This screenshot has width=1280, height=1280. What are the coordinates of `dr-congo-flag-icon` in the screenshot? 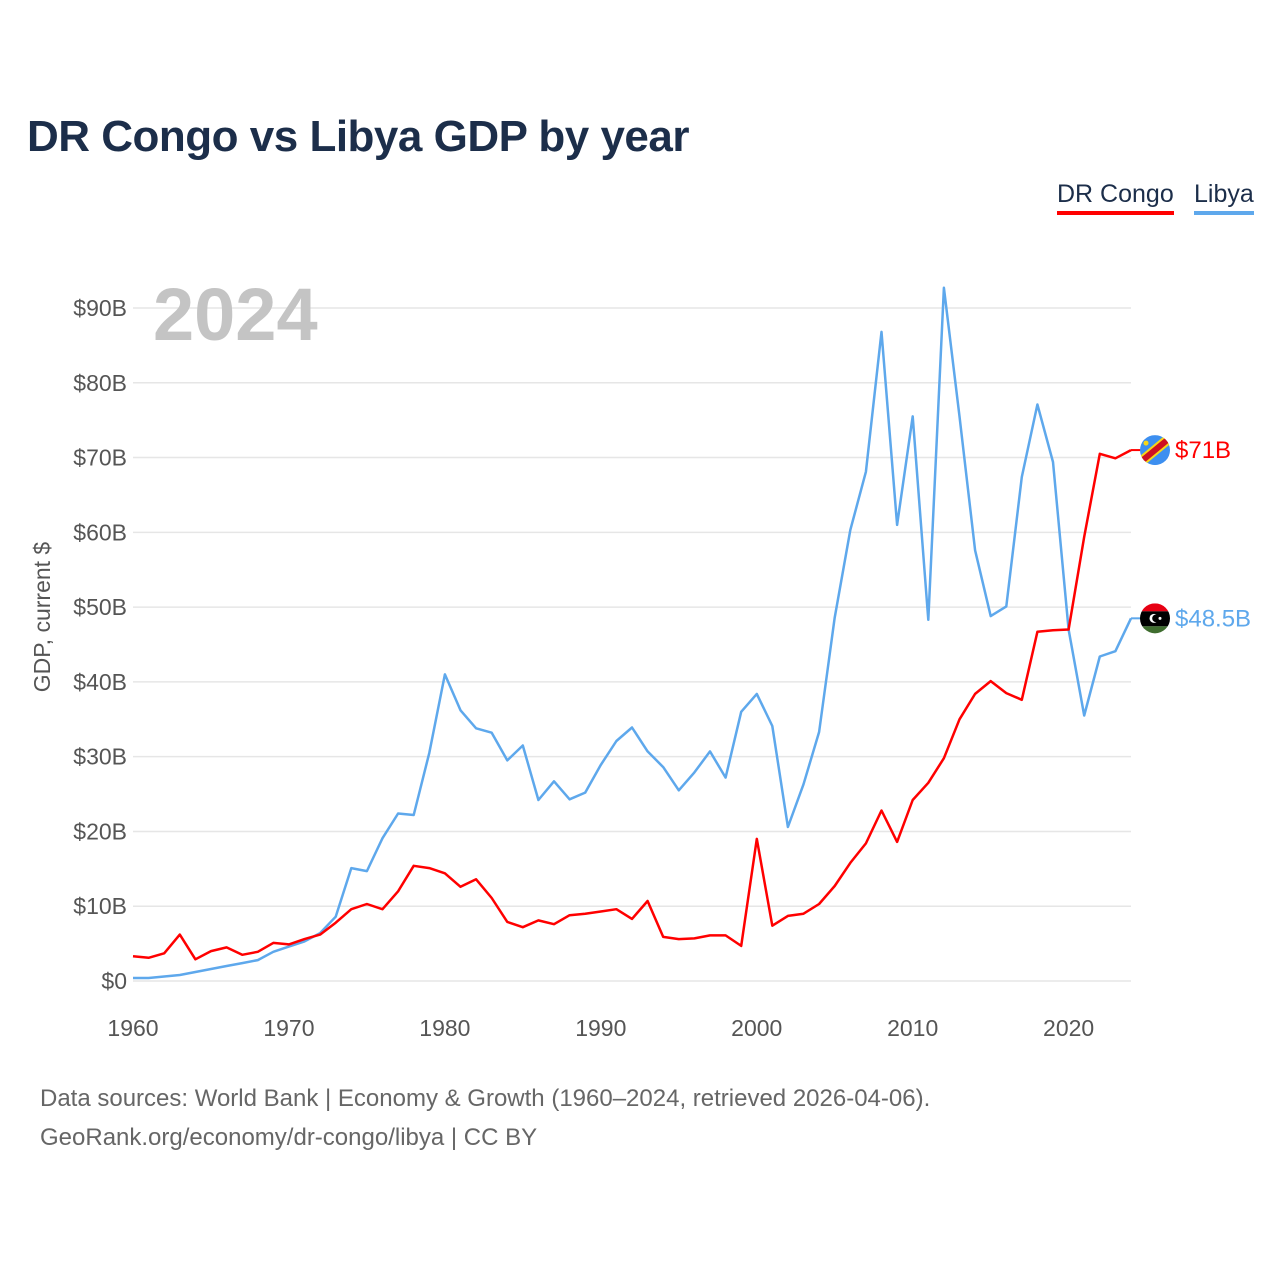 It's located at (1155, 450).